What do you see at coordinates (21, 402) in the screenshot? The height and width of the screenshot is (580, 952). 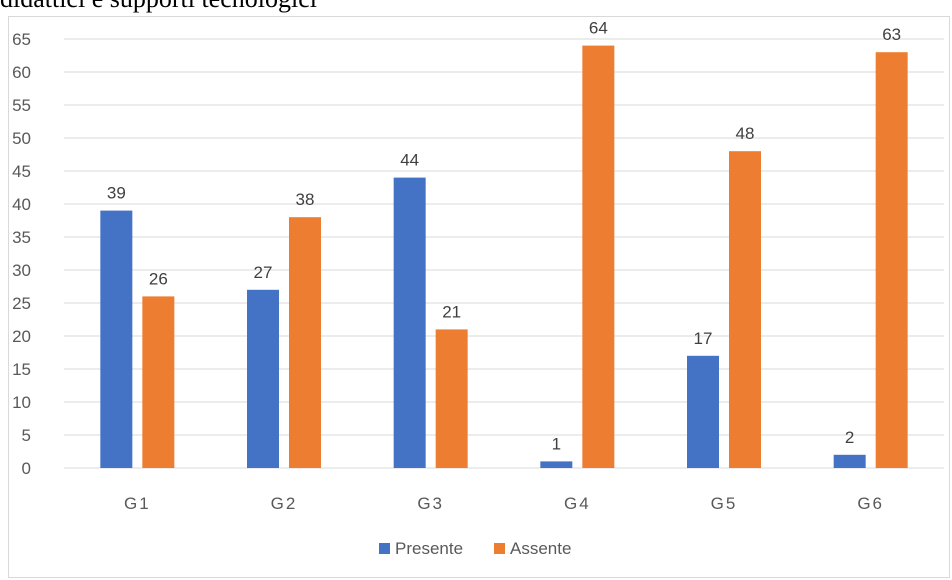 I see `y-tick-label: 10` at bounding box center [21, 402].